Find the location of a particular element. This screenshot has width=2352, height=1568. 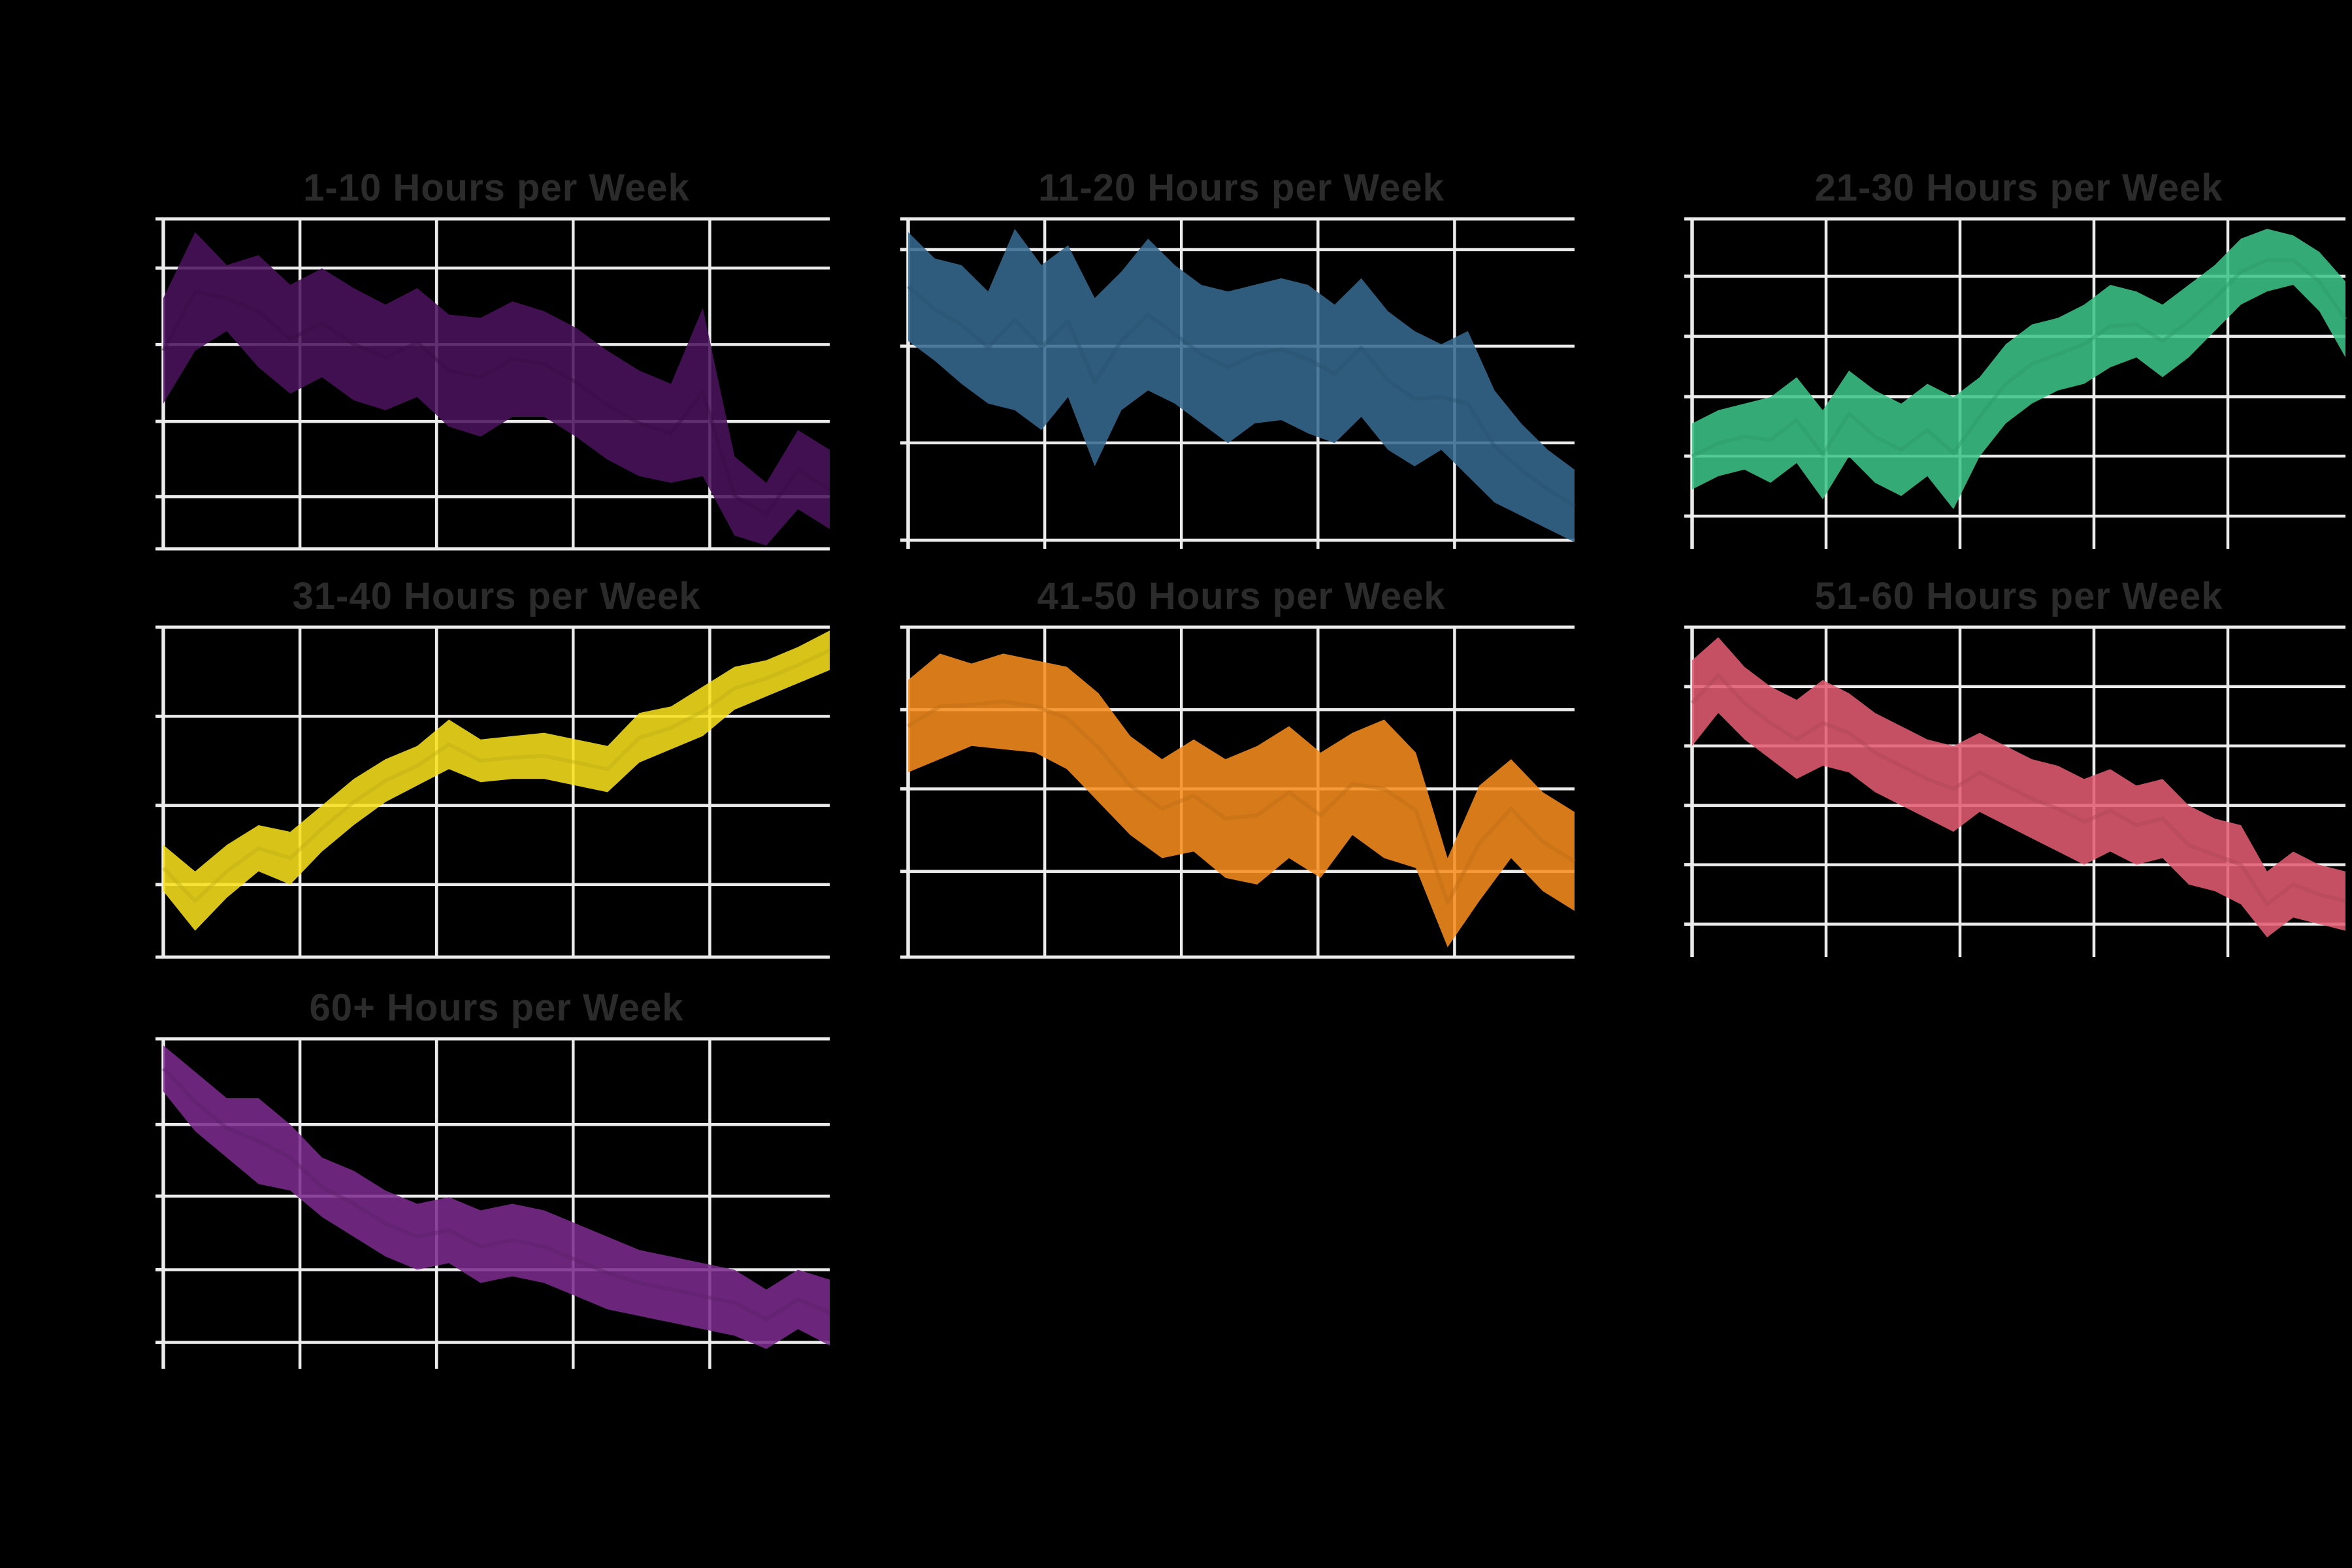

facet-title: 60+ Hours per Week is located at coordinates (496, 1008).